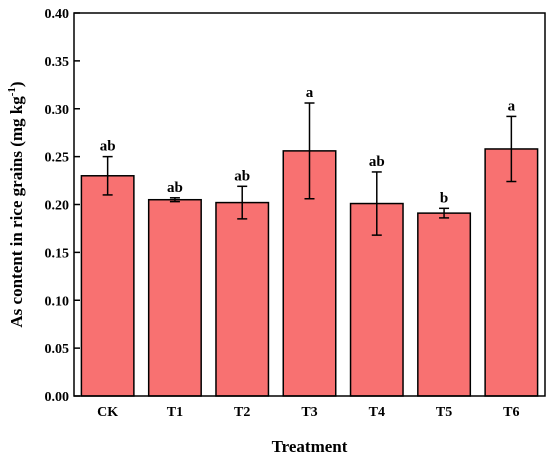 The image size is (550, 459). What do you see at coordinates (57, 397) in the screenshot?
I see `y-tick-label: 0.00` at bounding box center [57, 397].